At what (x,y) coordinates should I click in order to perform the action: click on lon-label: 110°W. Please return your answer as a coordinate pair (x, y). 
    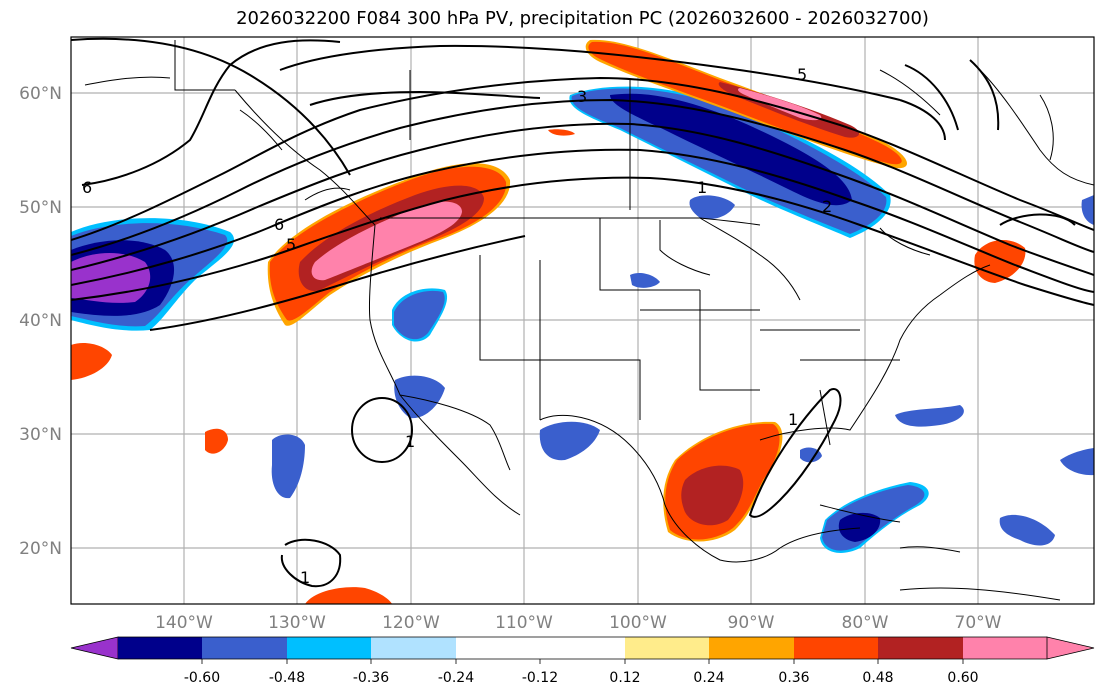
    Looking at the image, I should click on (524, 623).